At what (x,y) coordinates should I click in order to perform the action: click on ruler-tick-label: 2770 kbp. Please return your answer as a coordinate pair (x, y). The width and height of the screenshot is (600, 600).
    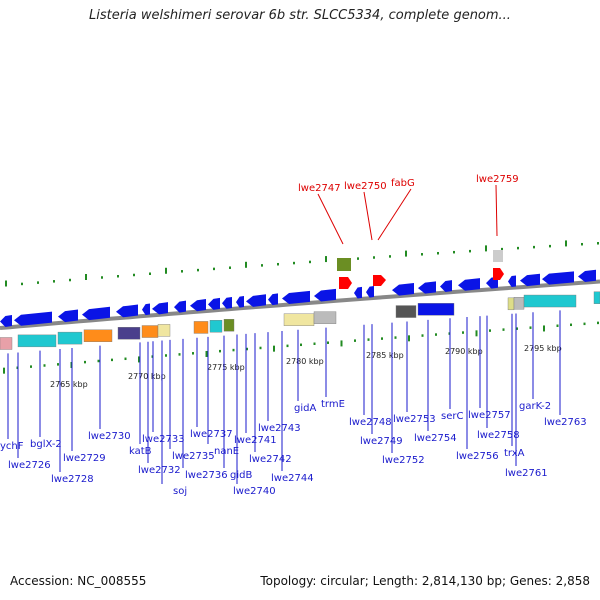
    Looking at the image, I should click on (147, 376).